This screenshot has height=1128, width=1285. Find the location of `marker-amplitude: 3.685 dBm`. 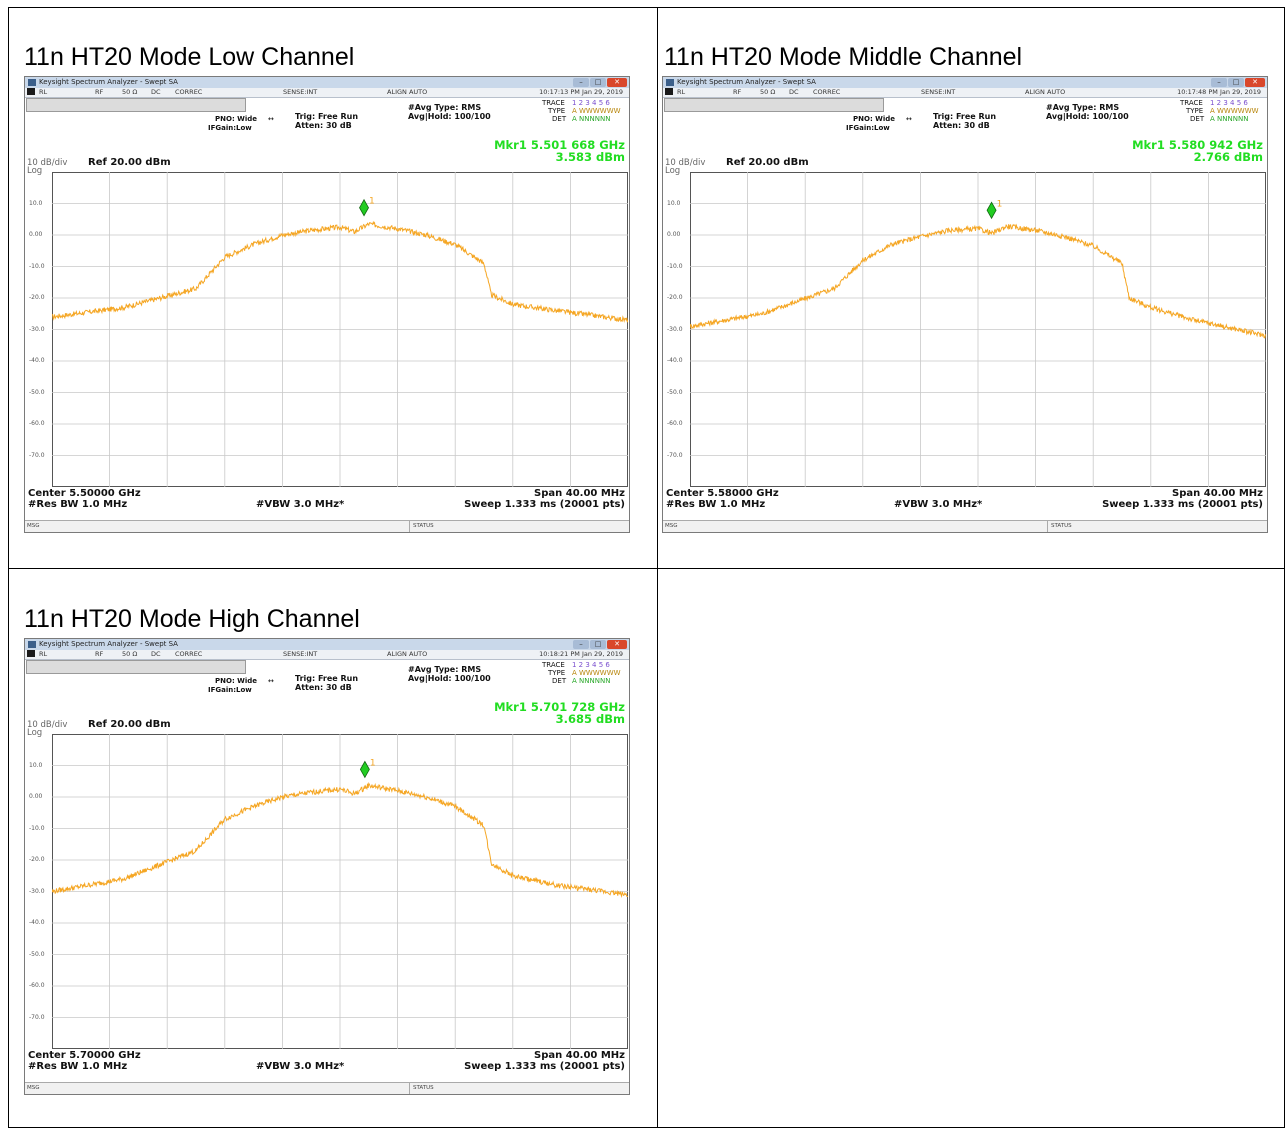

marker-amplitude: 3.685 dBm is located at coordinates (590, 719).